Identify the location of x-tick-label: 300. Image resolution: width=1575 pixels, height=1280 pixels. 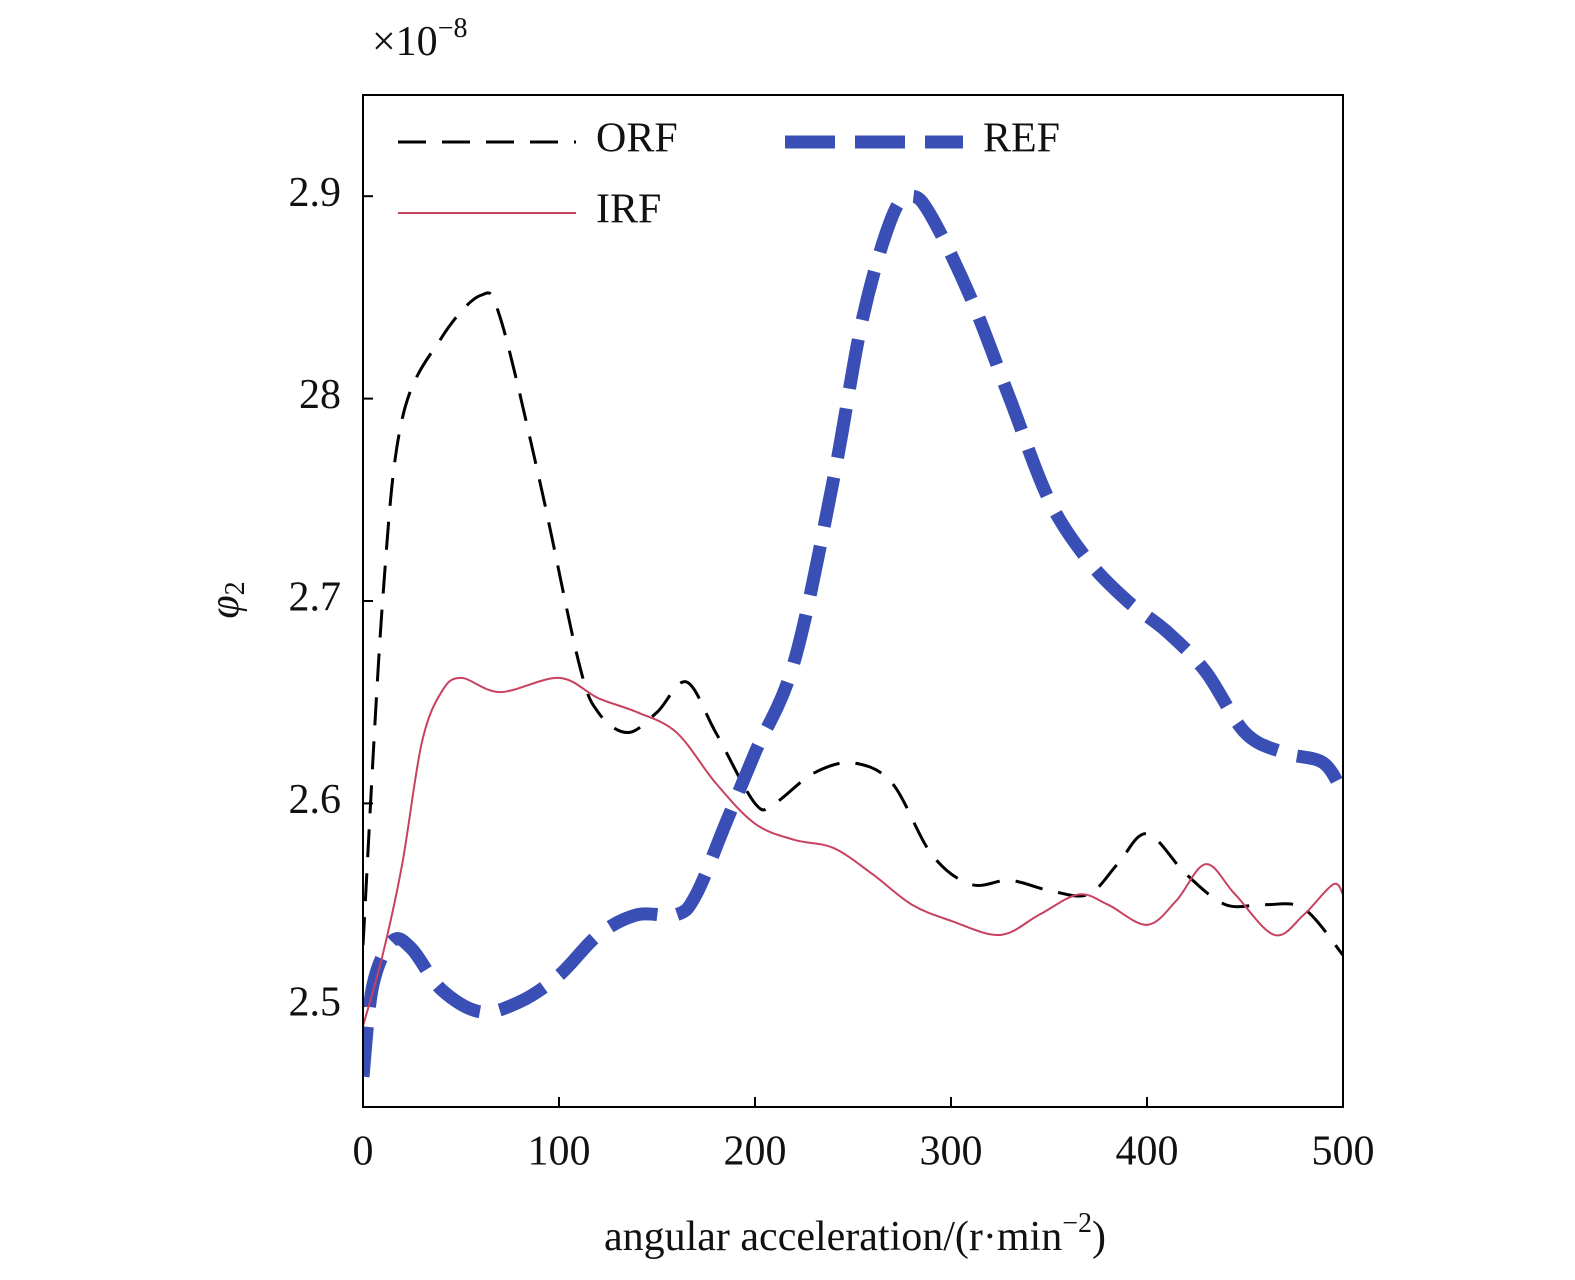
(951, 1152).